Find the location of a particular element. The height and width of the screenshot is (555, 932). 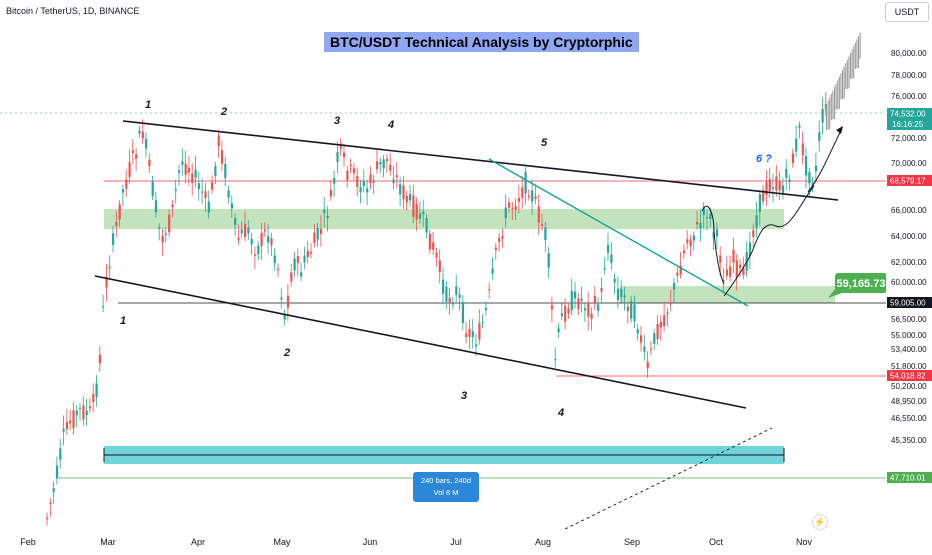

range-tooltip-bars: 240 bars, 240d is located at coordinates (446, 480).